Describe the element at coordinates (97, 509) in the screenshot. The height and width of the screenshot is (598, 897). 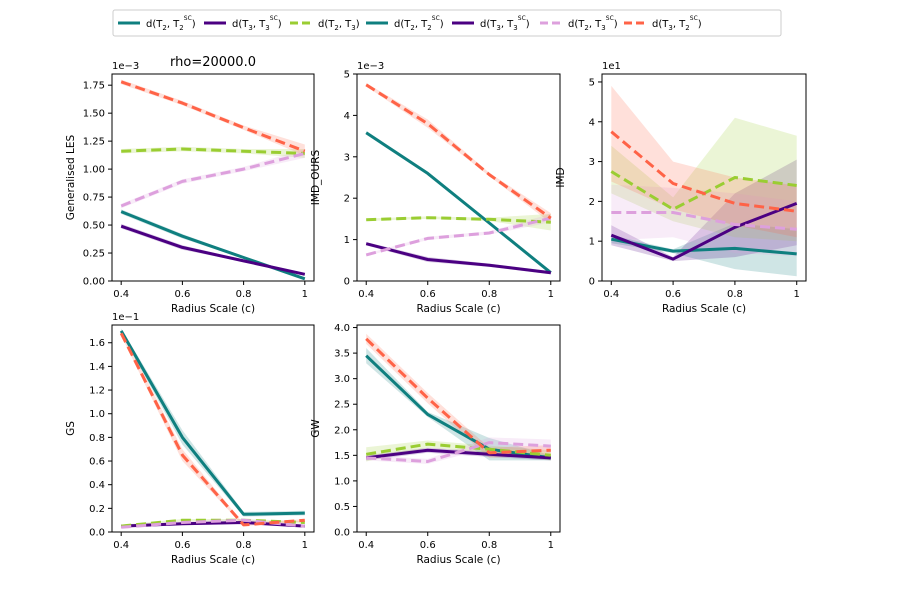
I see `ytick-label-gs-1: 0.2` at that location.